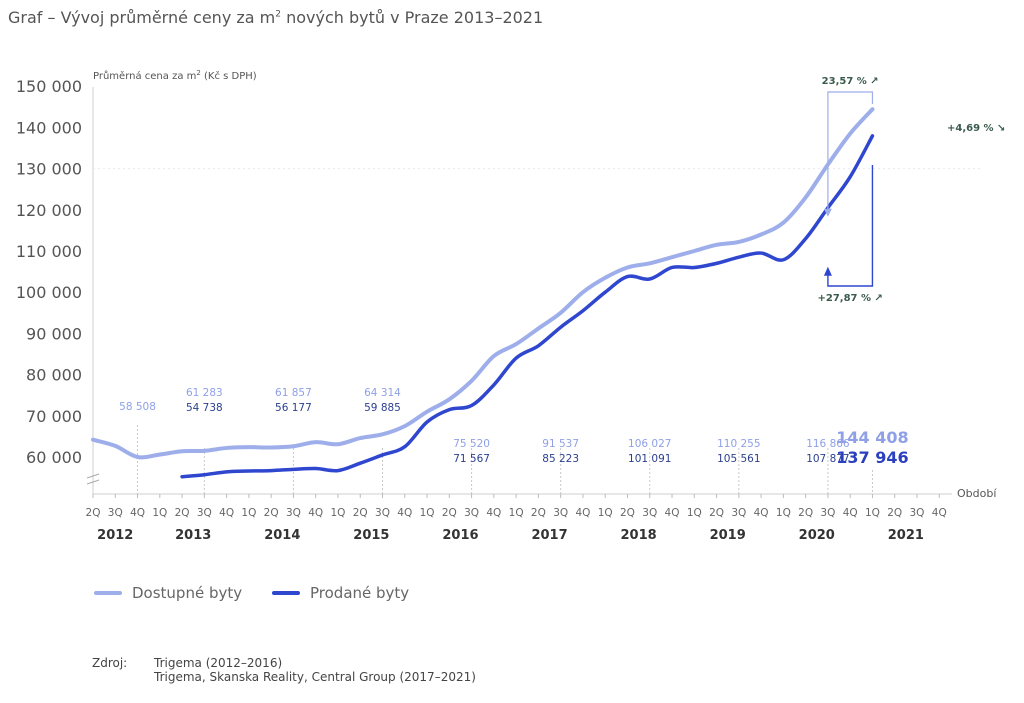  What do you see at coordinates (817, 535) in the screenshot?
I see `year-label: 2020` at bounding box center [817, 535].